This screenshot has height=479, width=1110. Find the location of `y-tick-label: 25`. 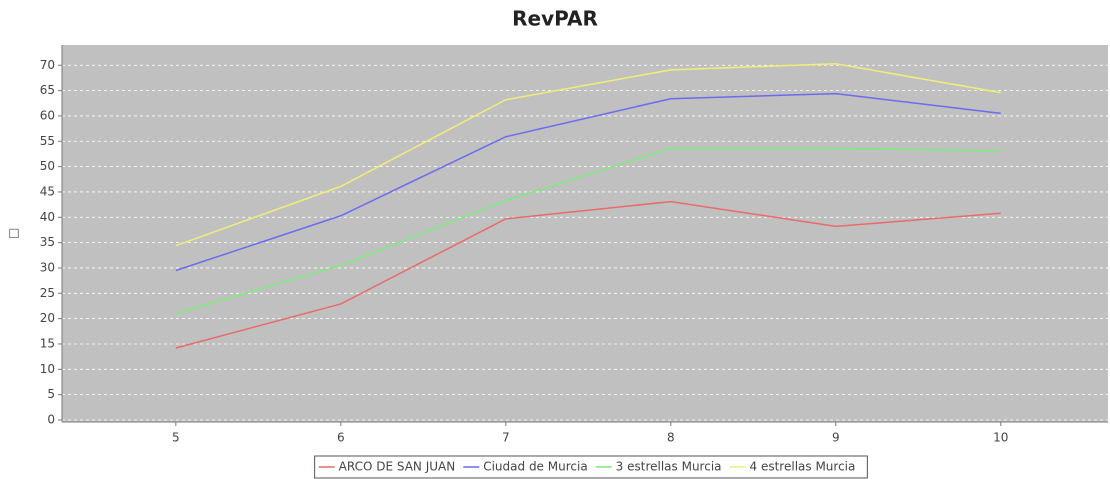

y-tick-label: 25 is located at coordinates (47, 293).